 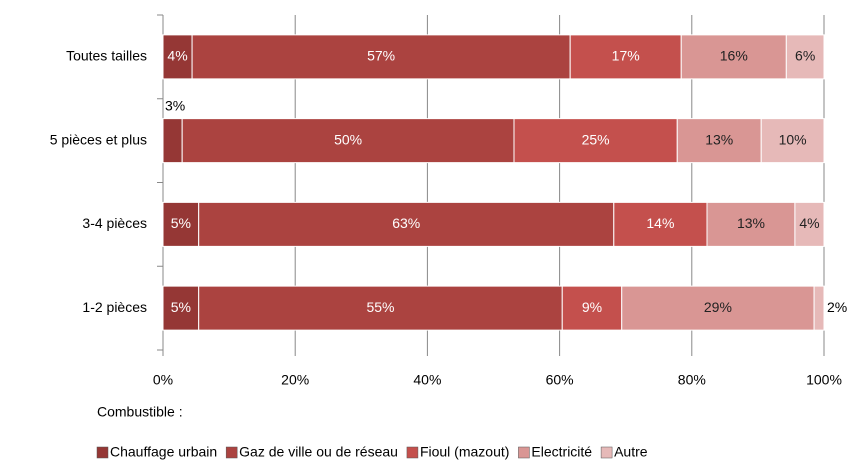 What do you see at coordinates (427, 380) in the screenshot?
I see `x-tick-label: 40%` at bounding box center [427, 380].